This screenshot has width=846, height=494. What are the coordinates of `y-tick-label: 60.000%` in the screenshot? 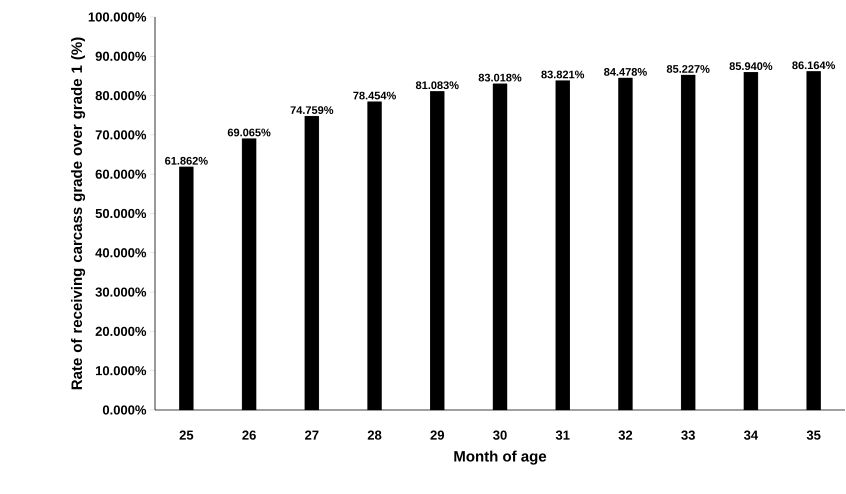 It's located at (121, 174).